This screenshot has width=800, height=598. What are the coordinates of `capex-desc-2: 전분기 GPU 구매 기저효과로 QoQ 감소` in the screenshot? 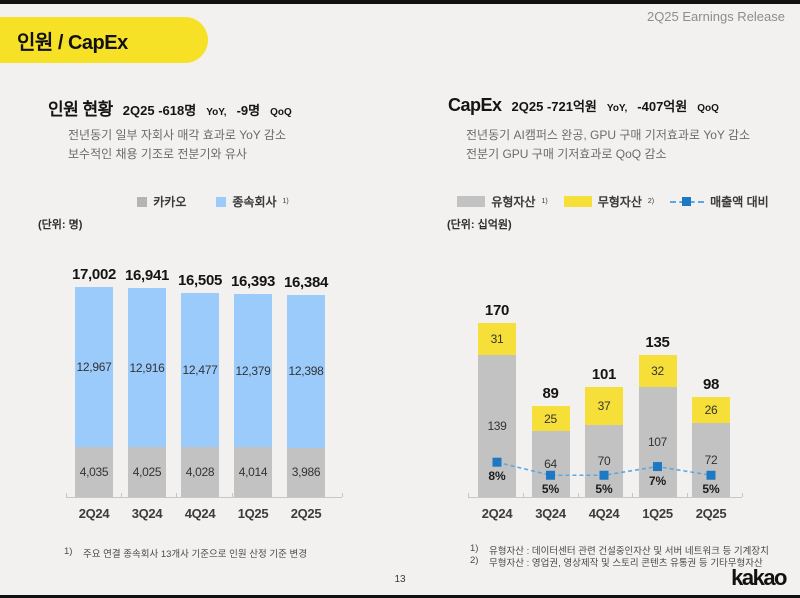 It's located at (566, 154).